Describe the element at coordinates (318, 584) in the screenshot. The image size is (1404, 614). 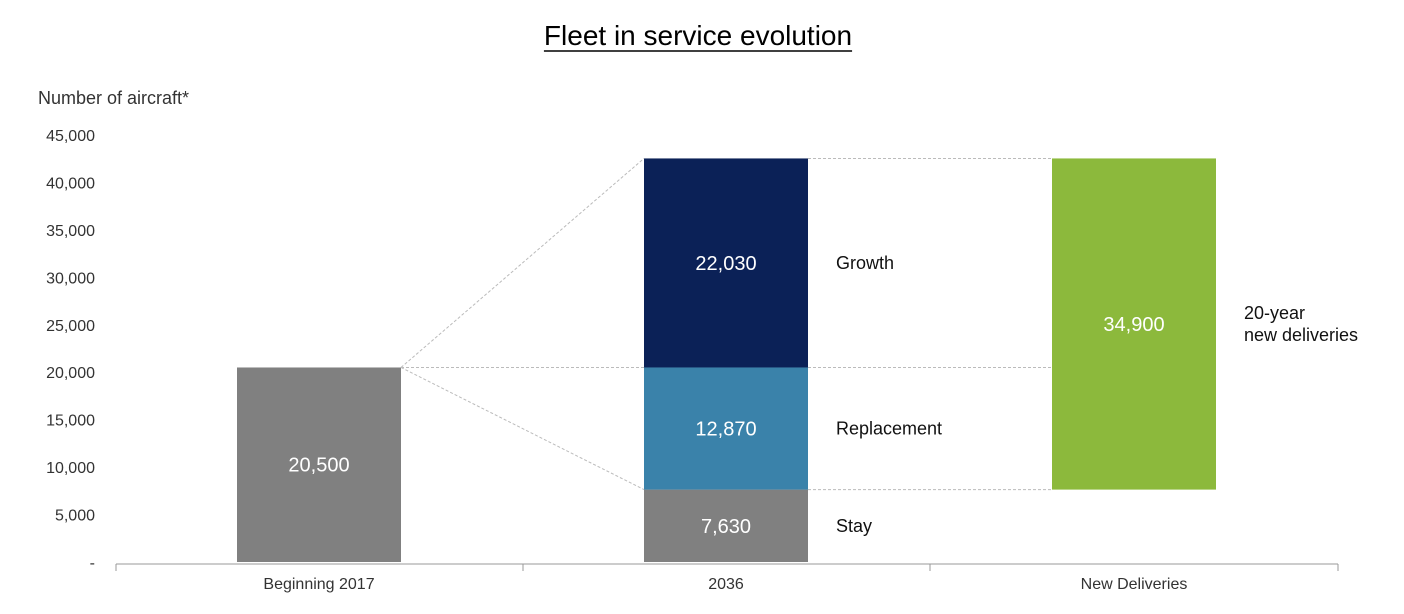
I see `x-category-label: Beginning 2017` at that location.